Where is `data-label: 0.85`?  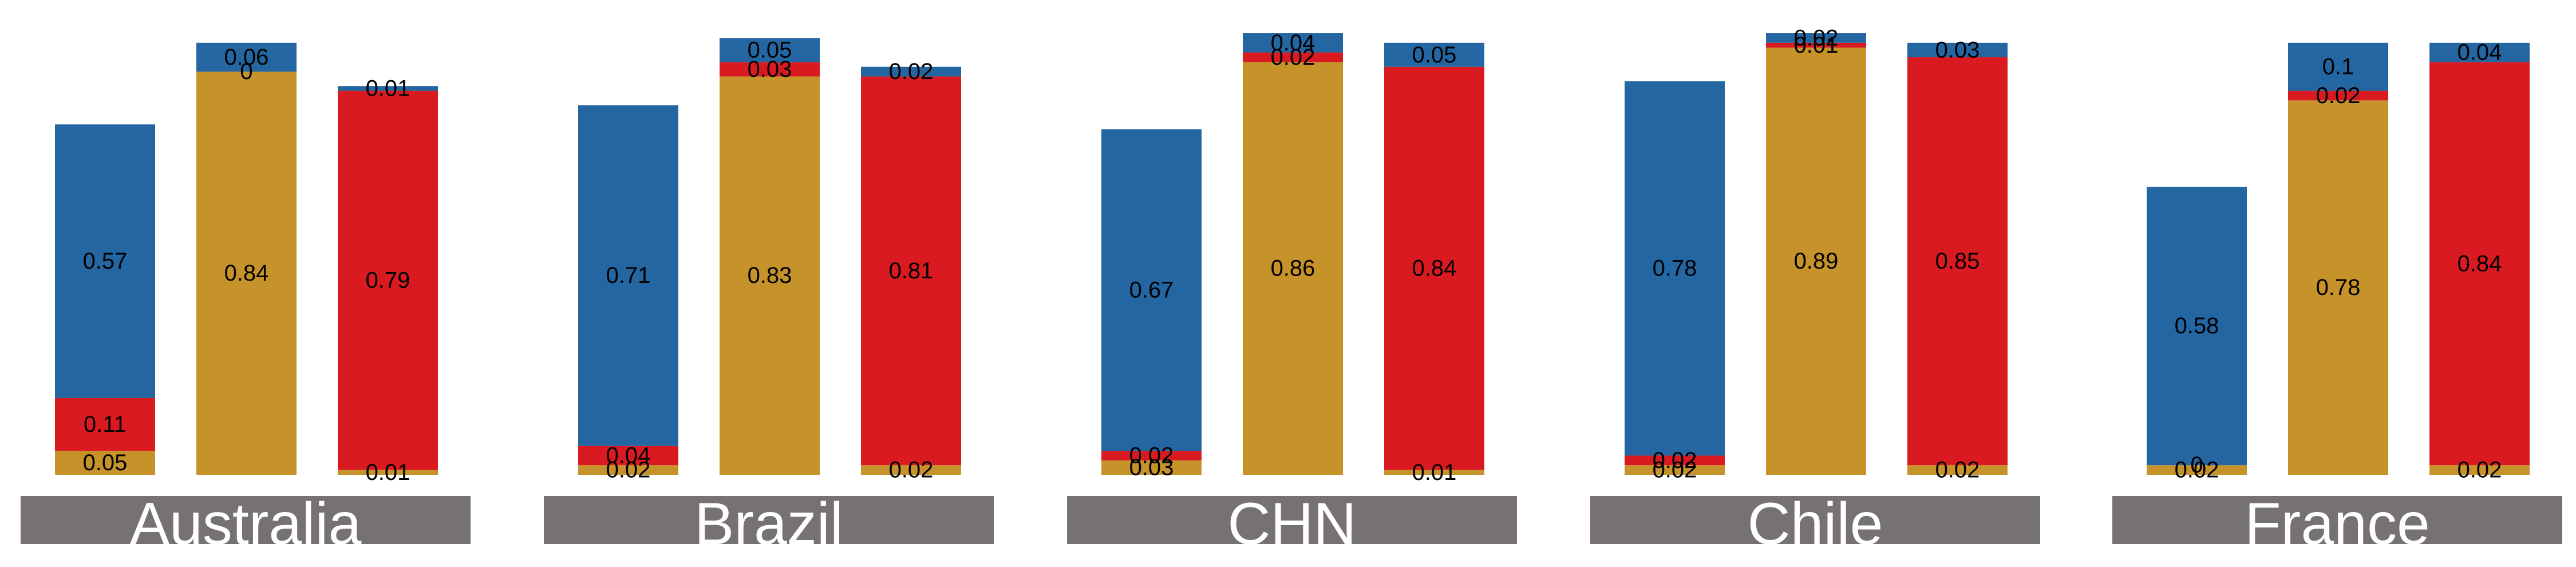
data-label: 0.85 is located at coordinates (1957, 261).